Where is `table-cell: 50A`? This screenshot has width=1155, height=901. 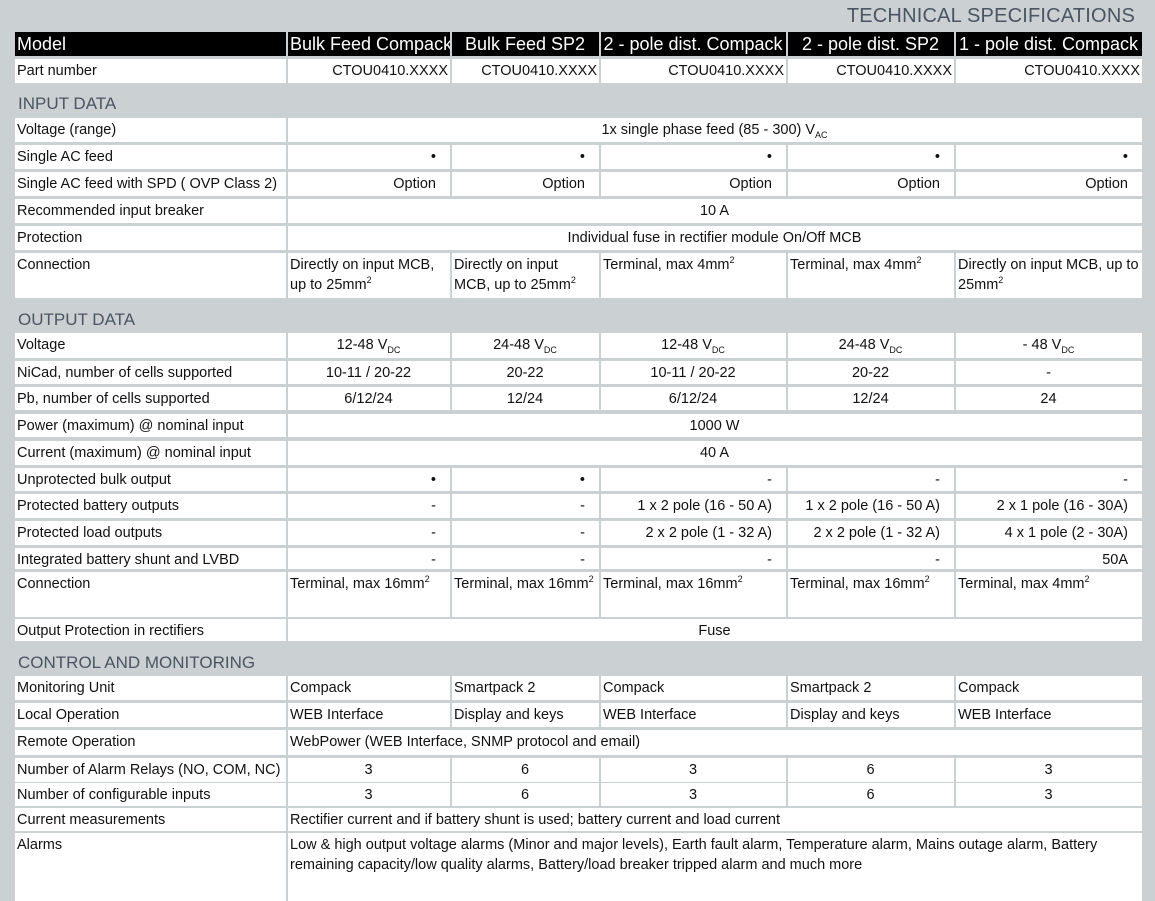 table-cell: 50A is located at coordinates (1049, 558).